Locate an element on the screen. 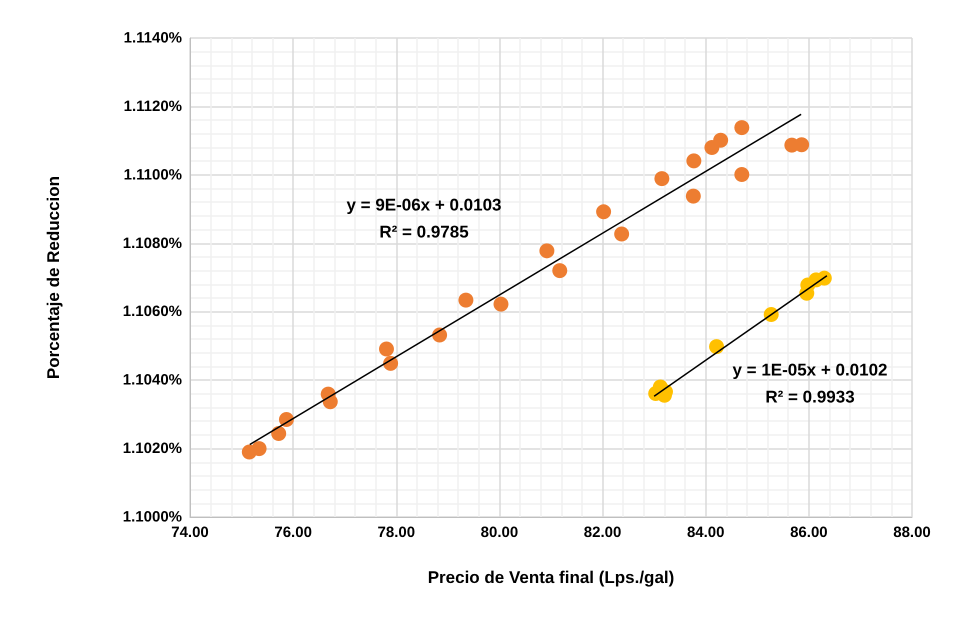  x-tick-label: 80.00 is located at coordinates (499, 532).